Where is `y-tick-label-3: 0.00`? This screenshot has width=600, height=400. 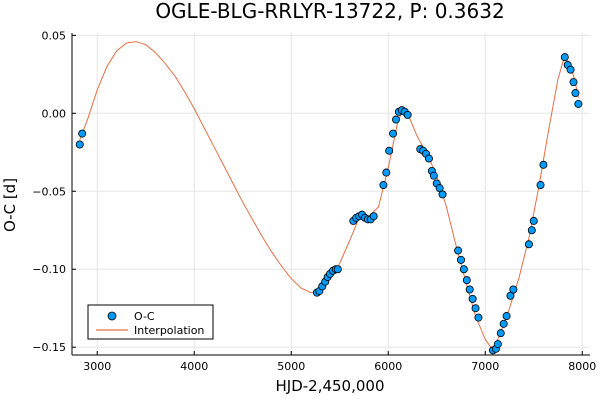
y-tick-label-3: 0.00 is located at coordinates (54, 113).